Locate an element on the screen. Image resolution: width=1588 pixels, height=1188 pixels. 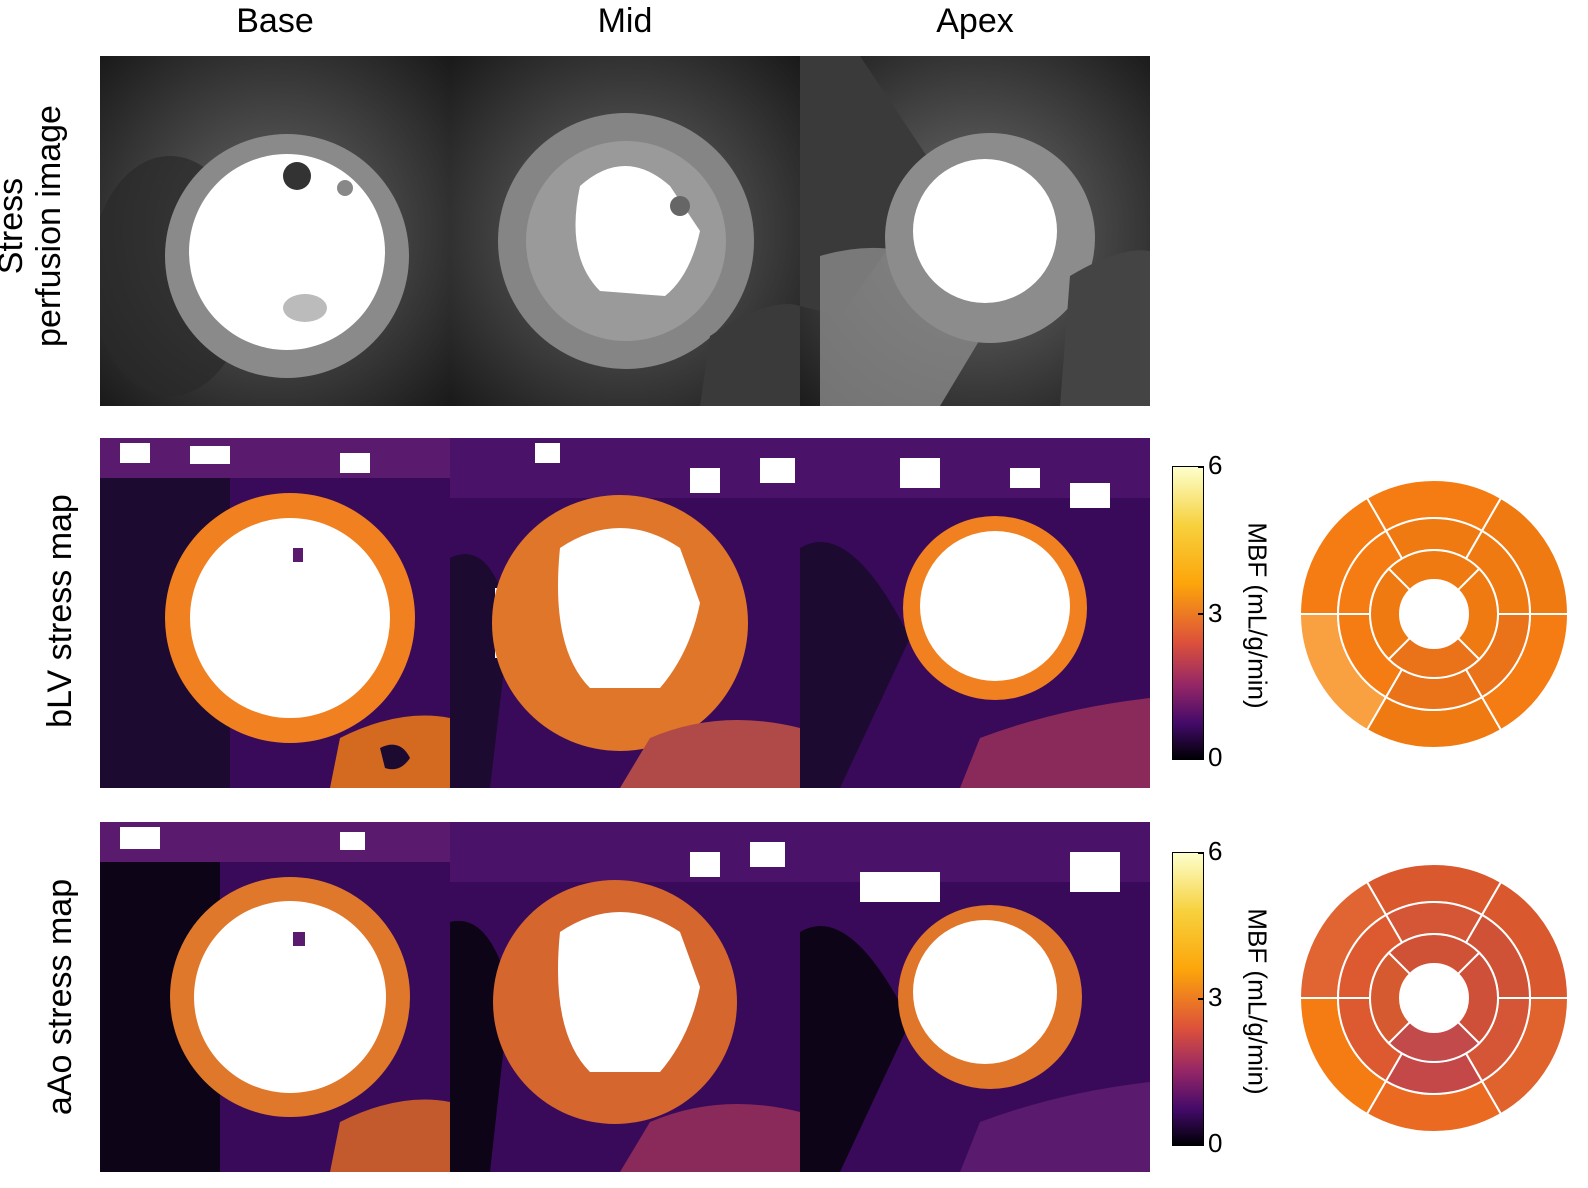
row-label-blv: bLV stress map is located at coordinates (60, 611).